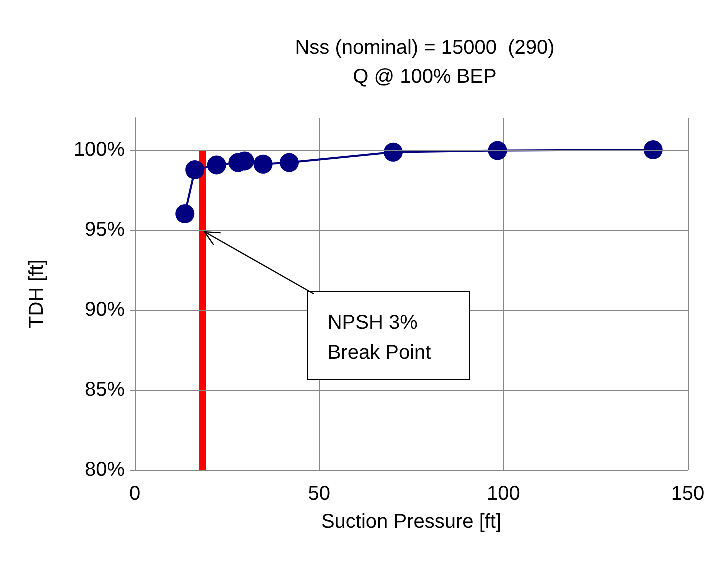 The image size is (725, 563). What do you see at coordinates (105, 390) in the screenshot?
I see `y-tick-label: 85%` at bounding box center [105, 390].